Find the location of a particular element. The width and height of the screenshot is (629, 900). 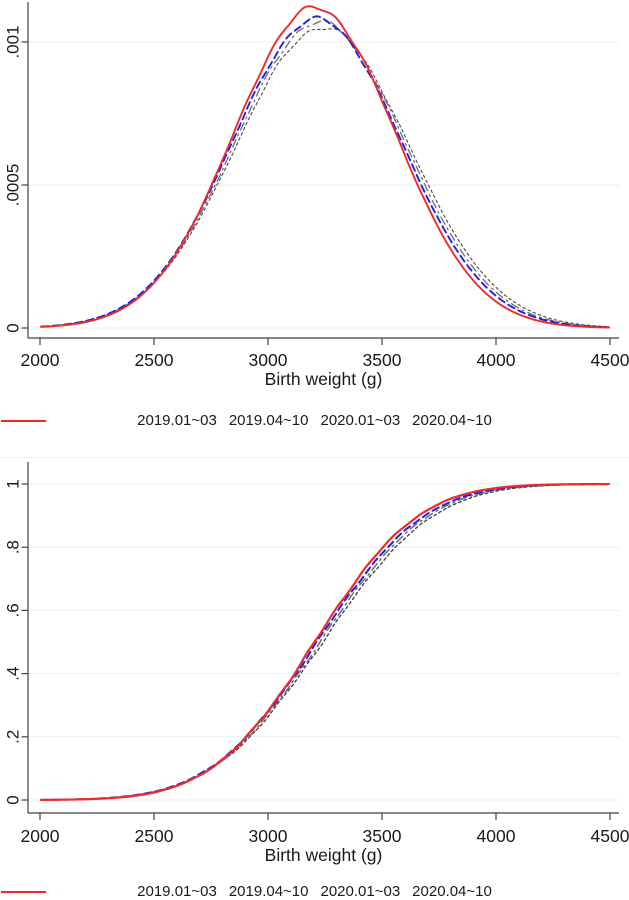

y-tick-label: .8 is located at coordinates (12, 547).